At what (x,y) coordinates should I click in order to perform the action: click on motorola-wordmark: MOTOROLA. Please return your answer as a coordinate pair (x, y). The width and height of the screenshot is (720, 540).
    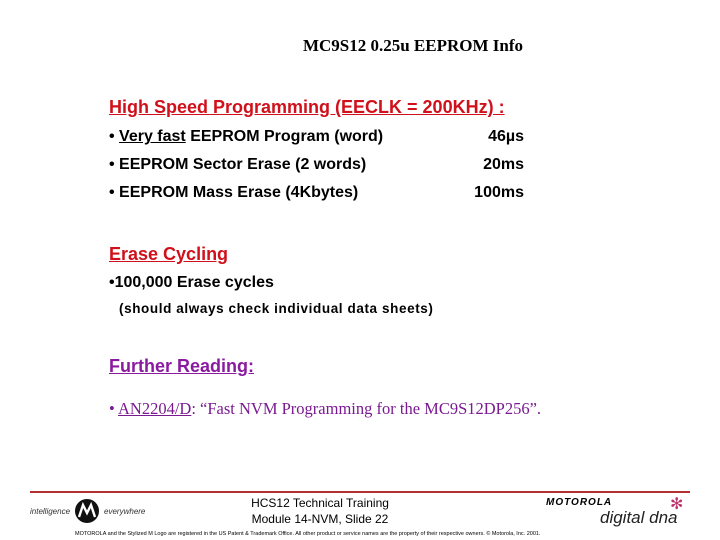
    Looking at the image, I should click on (579, 502).